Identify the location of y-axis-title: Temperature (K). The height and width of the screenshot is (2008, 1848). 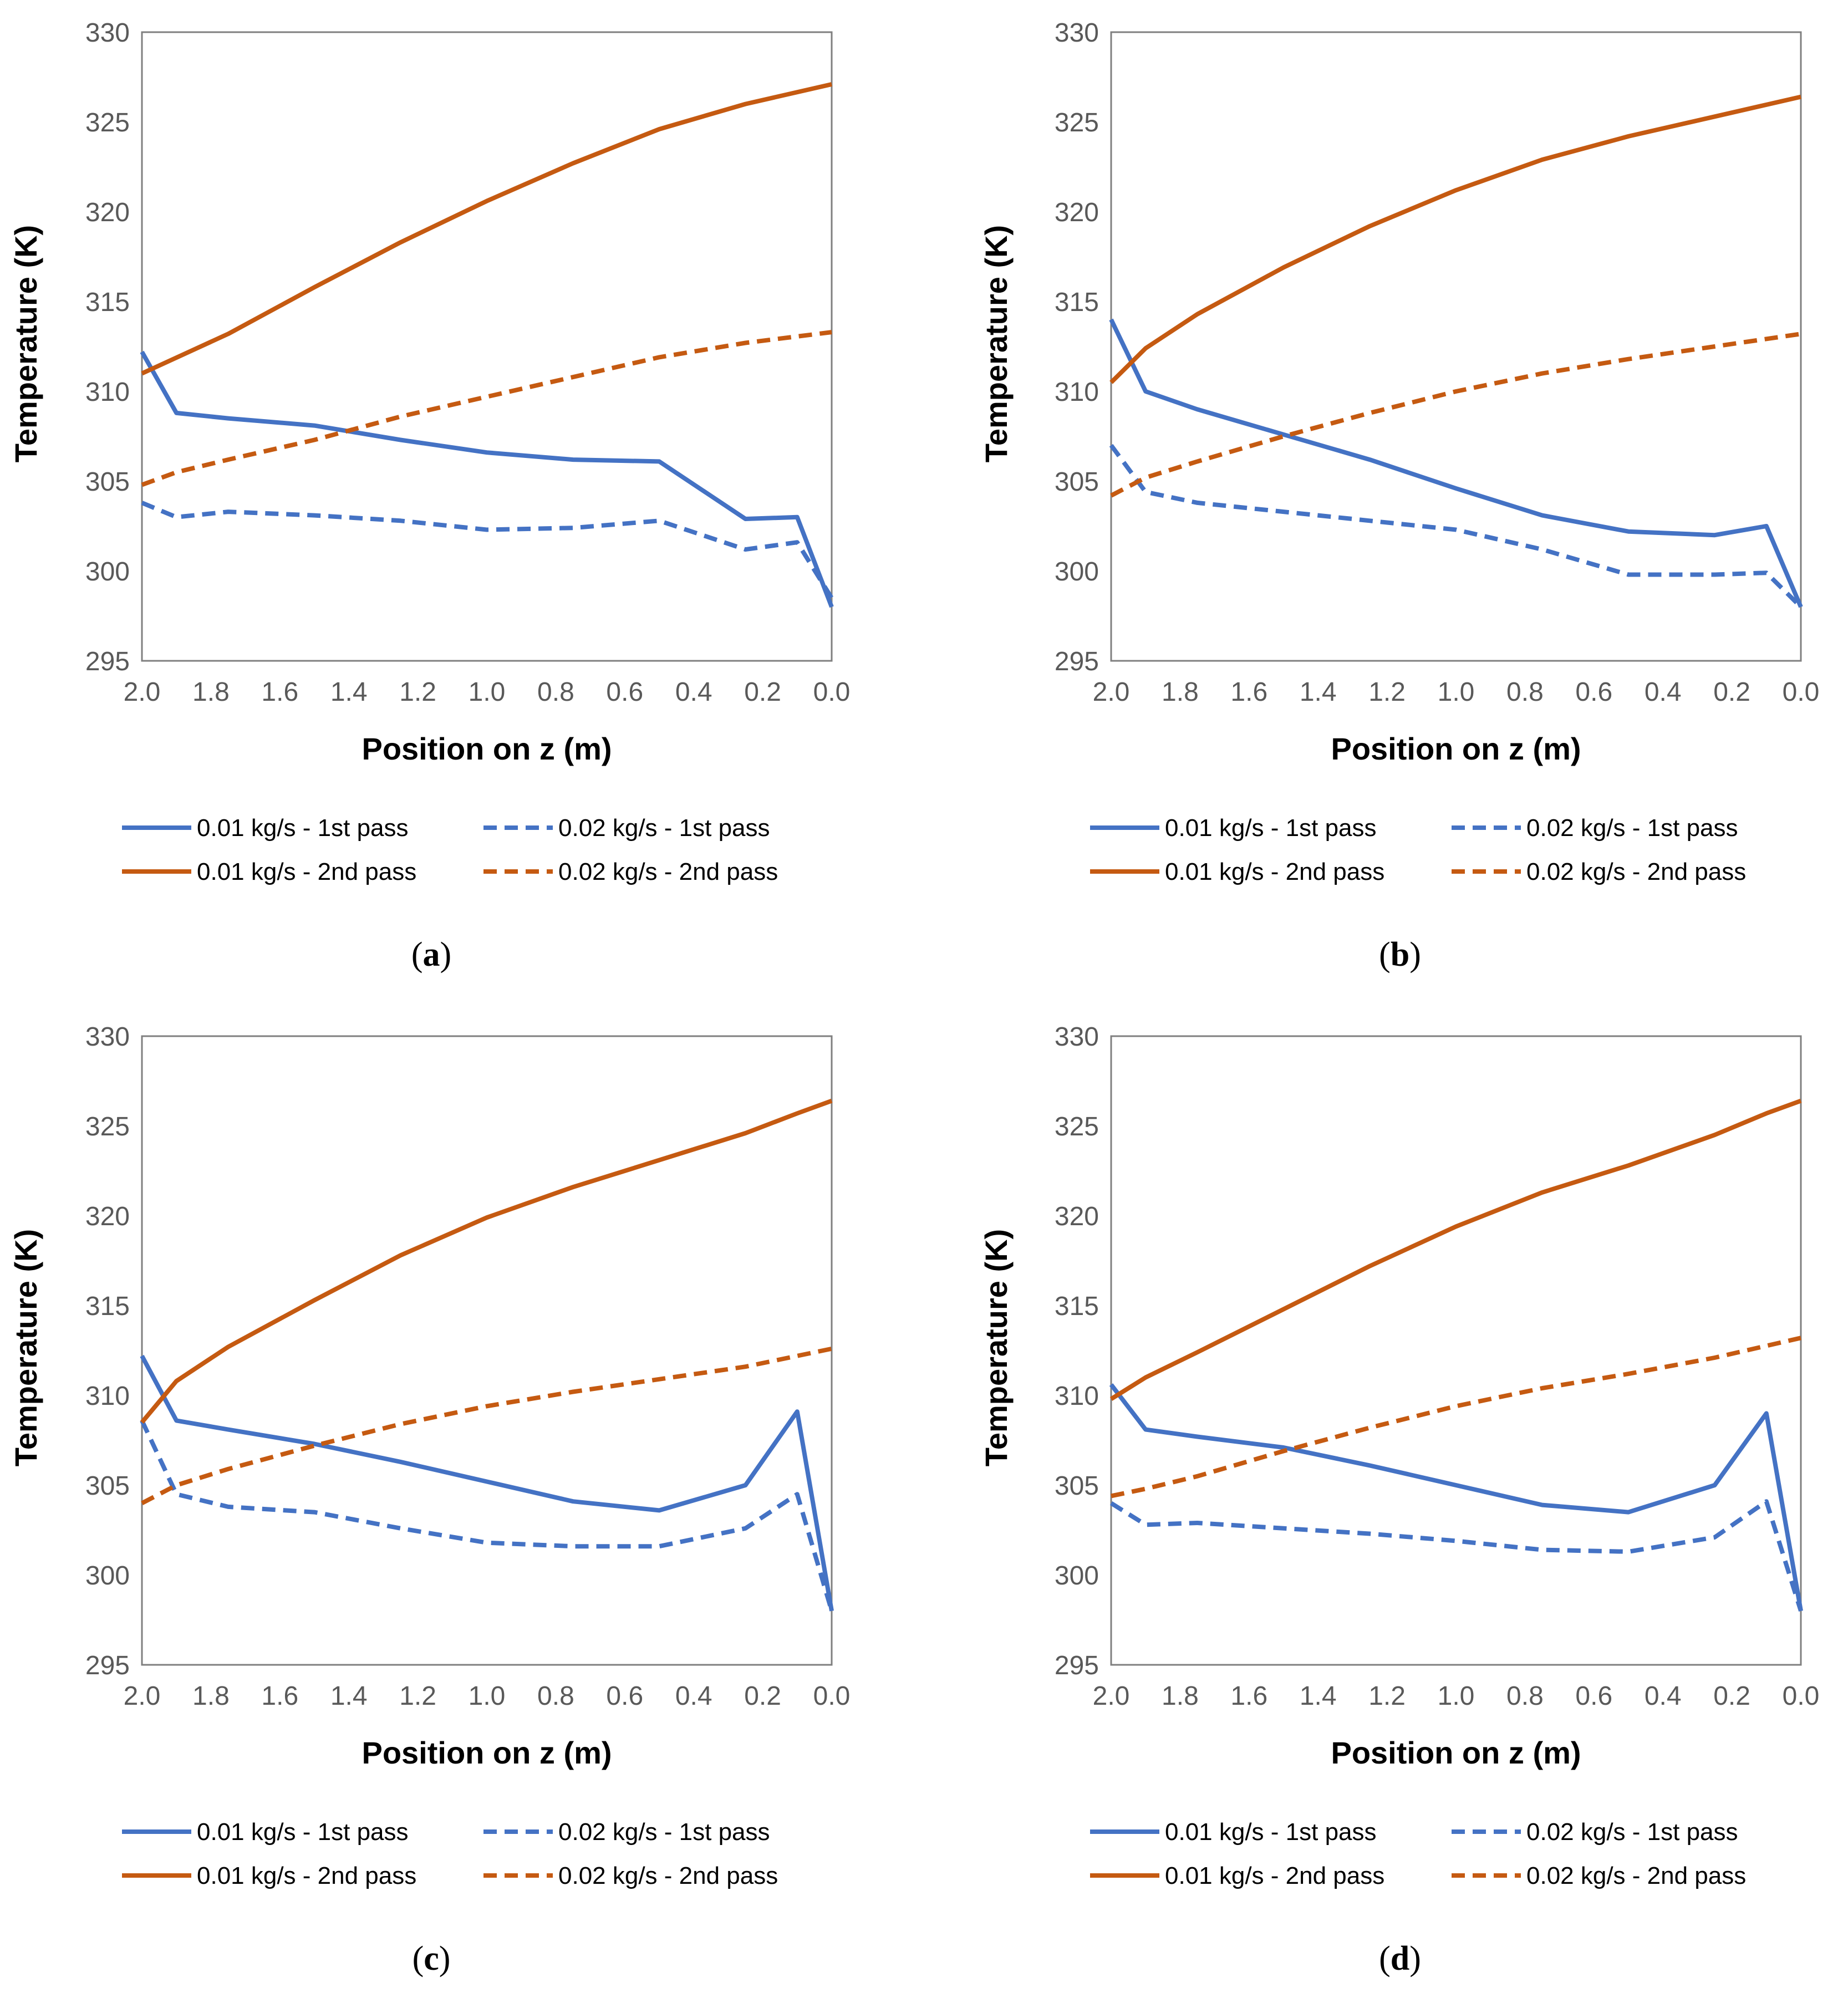
(26, 343).